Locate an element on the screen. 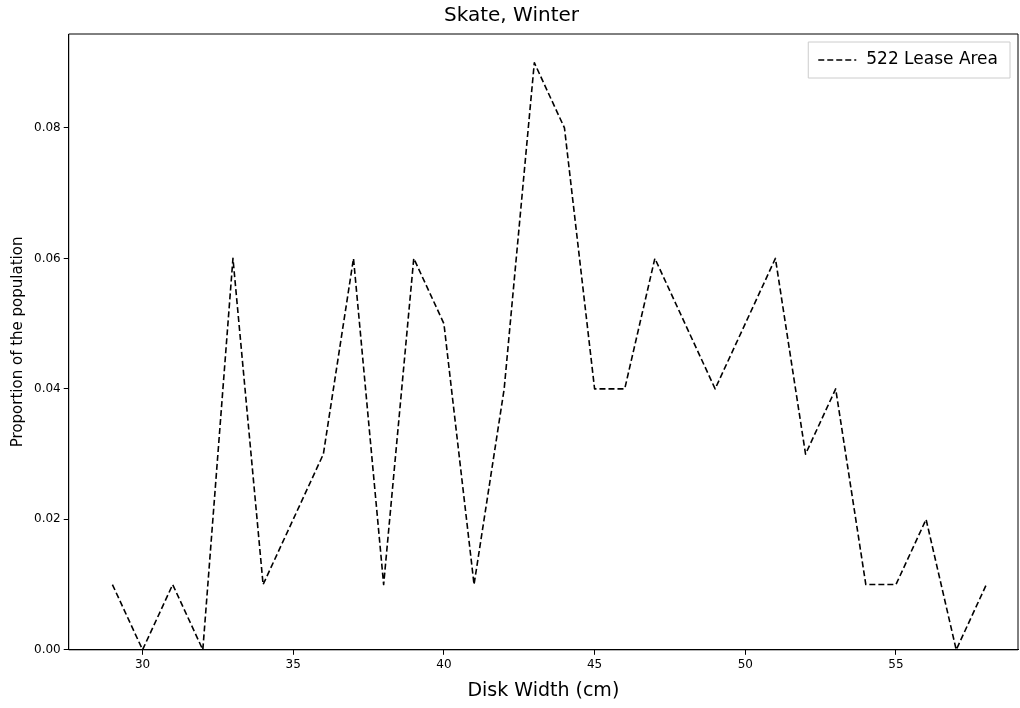 This screenshot has height=708, width=1020. y-tick-label: 0.00 is located at coordinates (47, 648).